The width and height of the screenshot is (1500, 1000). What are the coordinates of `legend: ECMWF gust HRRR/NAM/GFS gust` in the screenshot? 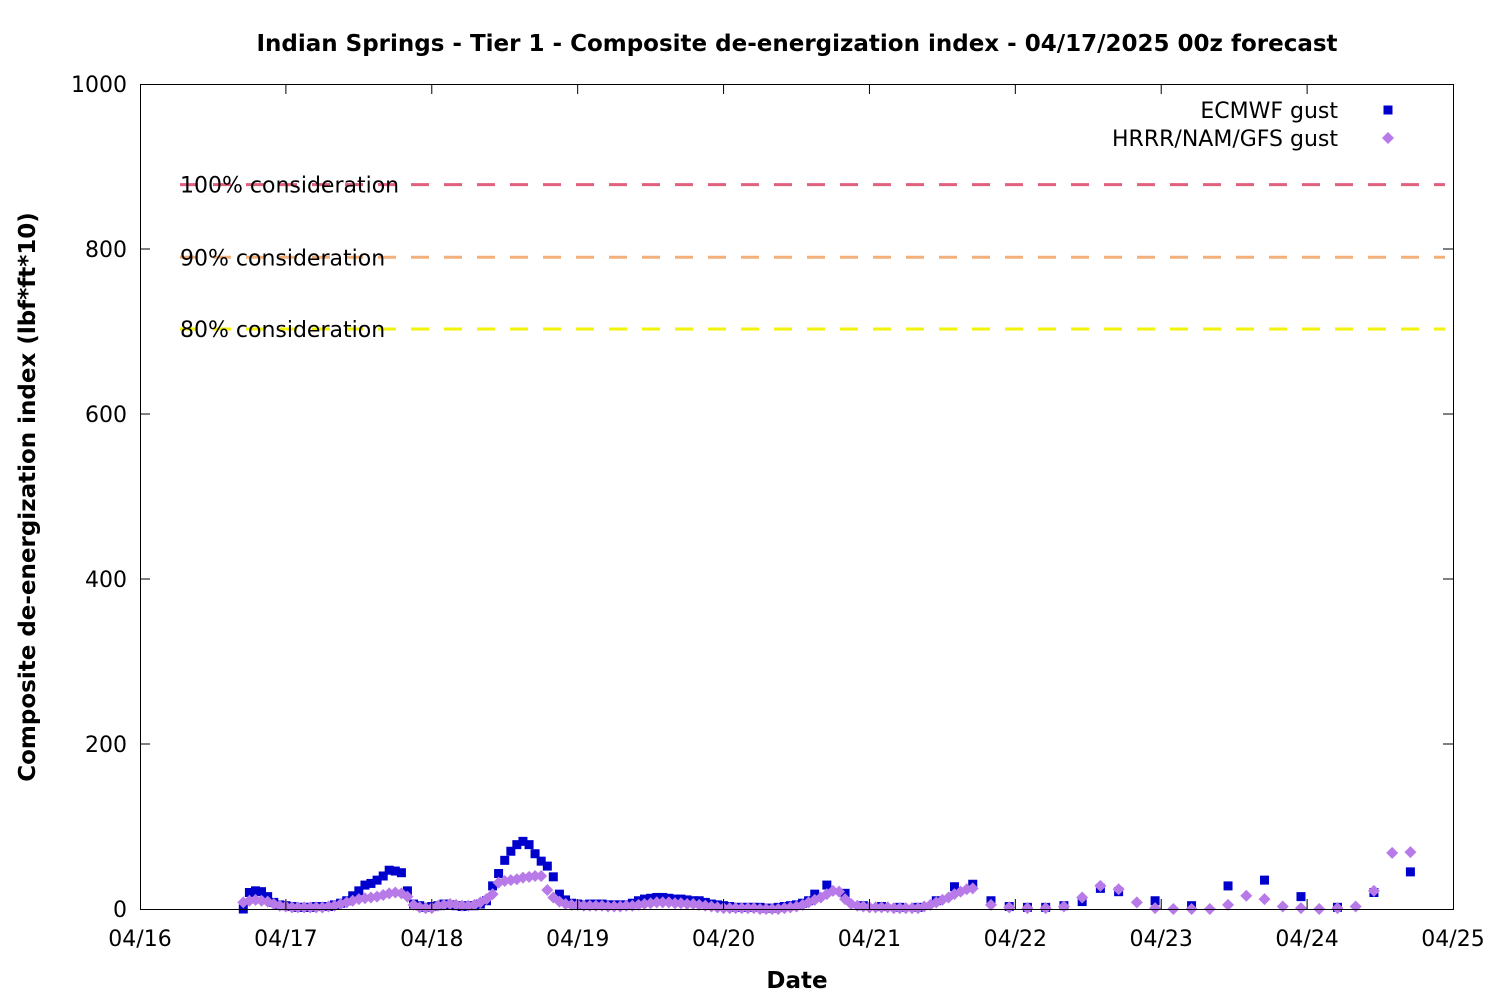 It's located at (1253, 125).